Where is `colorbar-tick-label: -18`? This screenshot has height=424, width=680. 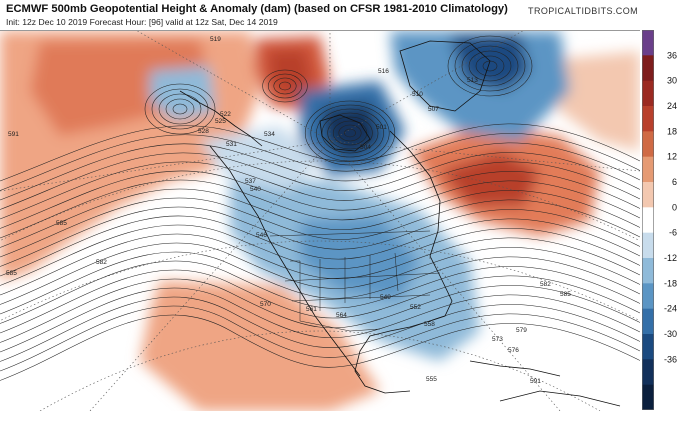 colorbar-tick-label: -18 is located at coordinates (670, 283).